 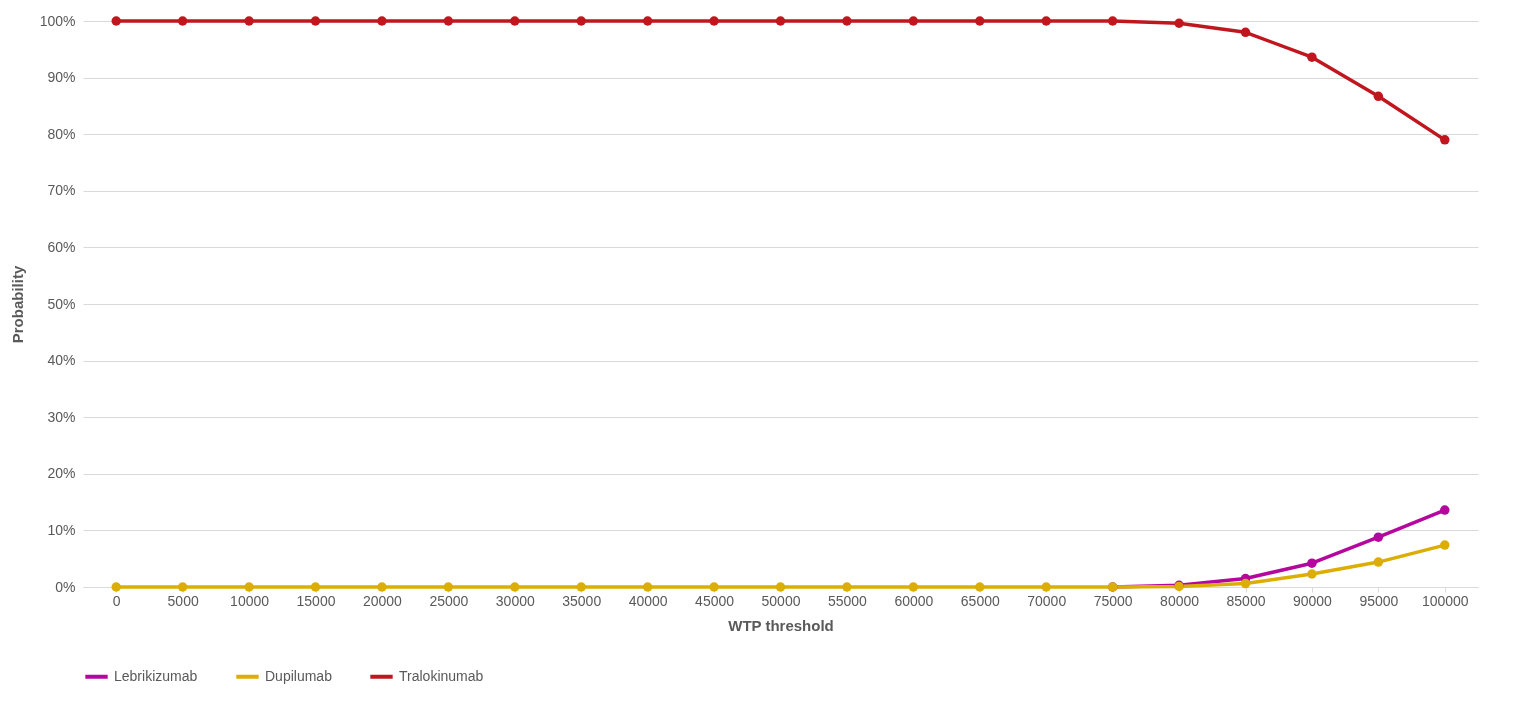 I want to click on x-tick-label: 0, so click(x=116, y=600).